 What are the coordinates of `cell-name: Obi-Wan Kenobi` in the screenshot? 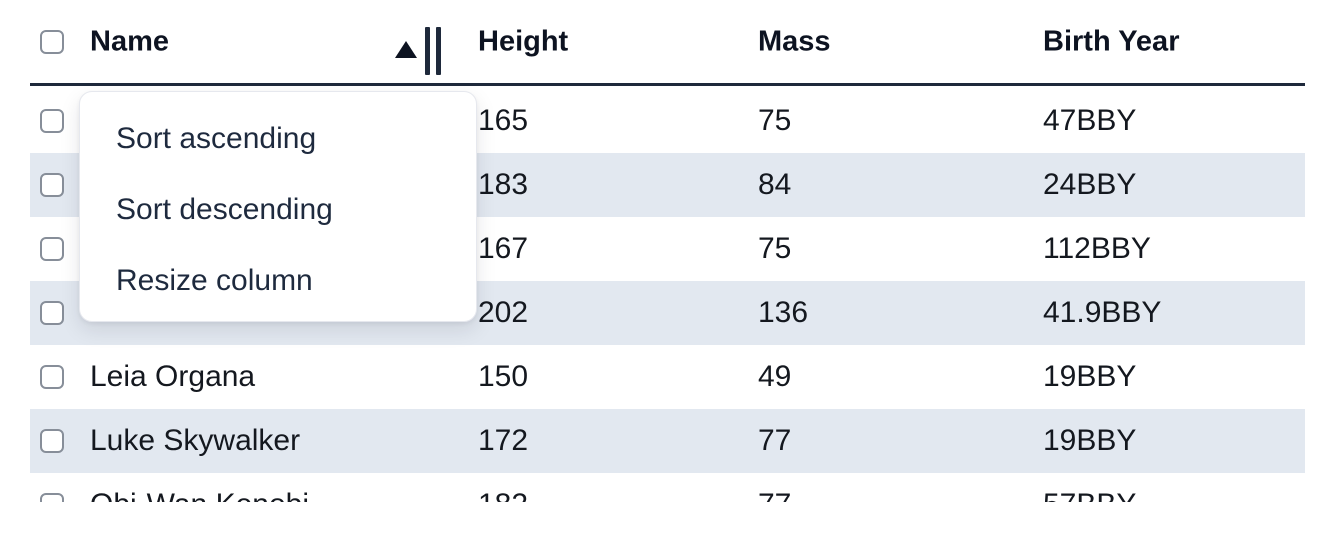 It's located at (199, 495).